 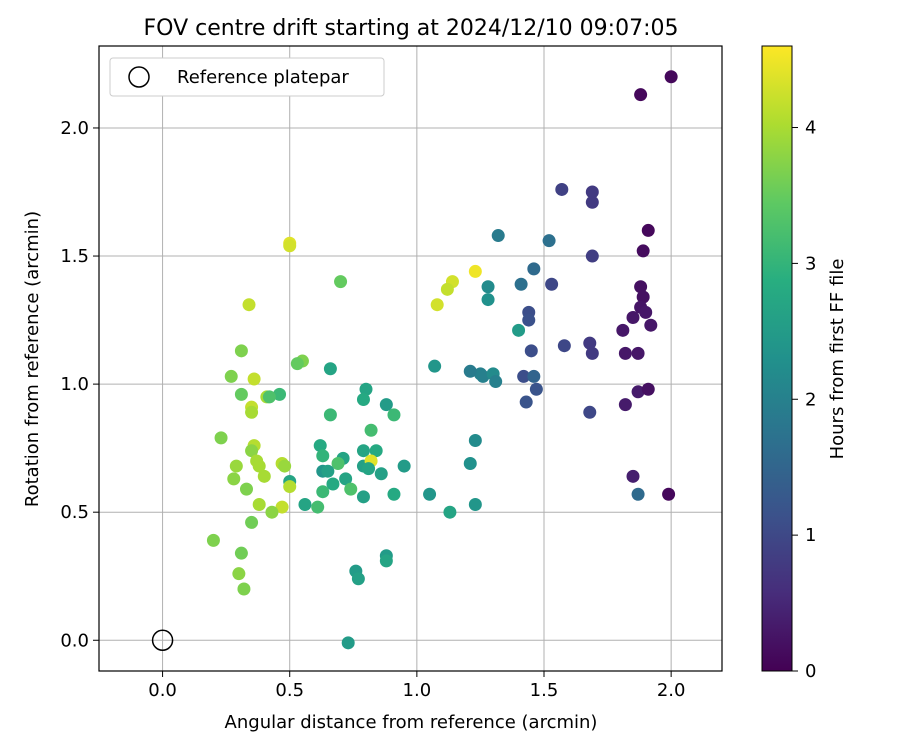 What do you see at coordinates (32, 359) in the screenshot?
I see `y-axis-label: Rotation from reference (arcmin)` at bounding box center [32, 359].